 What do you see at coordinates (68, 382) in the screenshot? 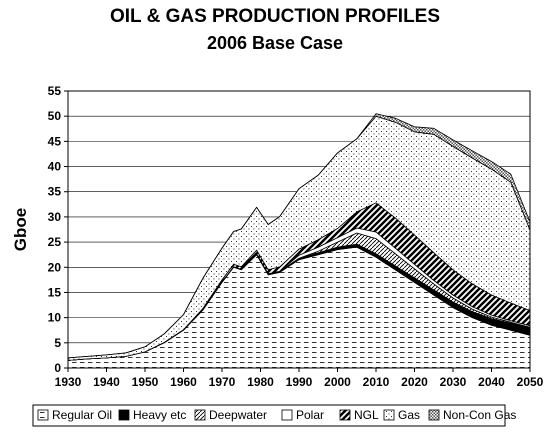
I see `x-tick-label: 1930` at bounding box center [68, 382].